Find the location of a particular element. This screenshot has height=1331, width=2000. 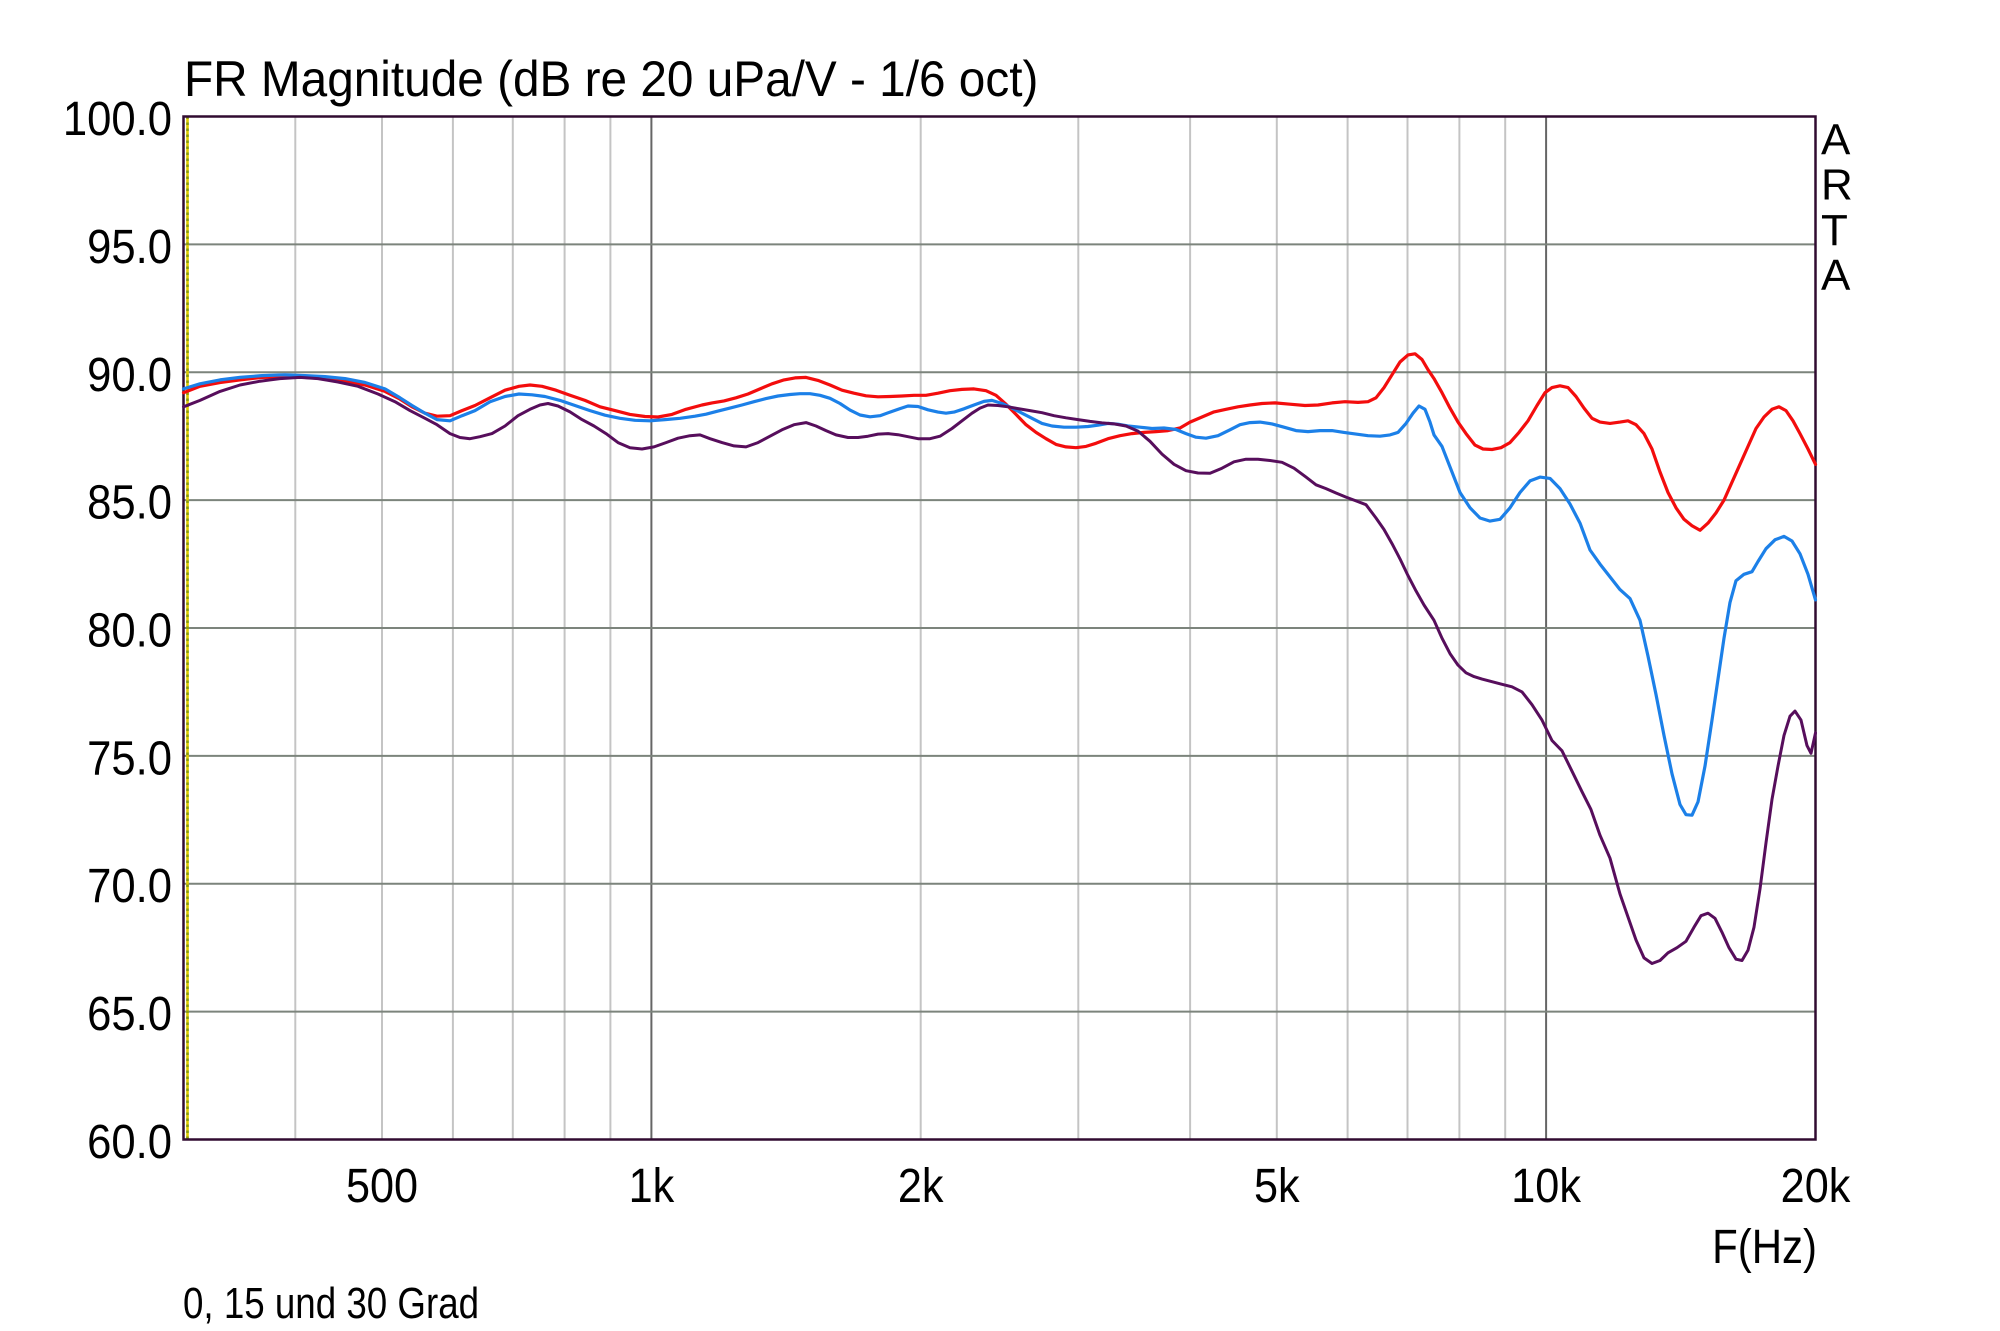

svg-text: 65.0 is located at coordinates (129, 1013).